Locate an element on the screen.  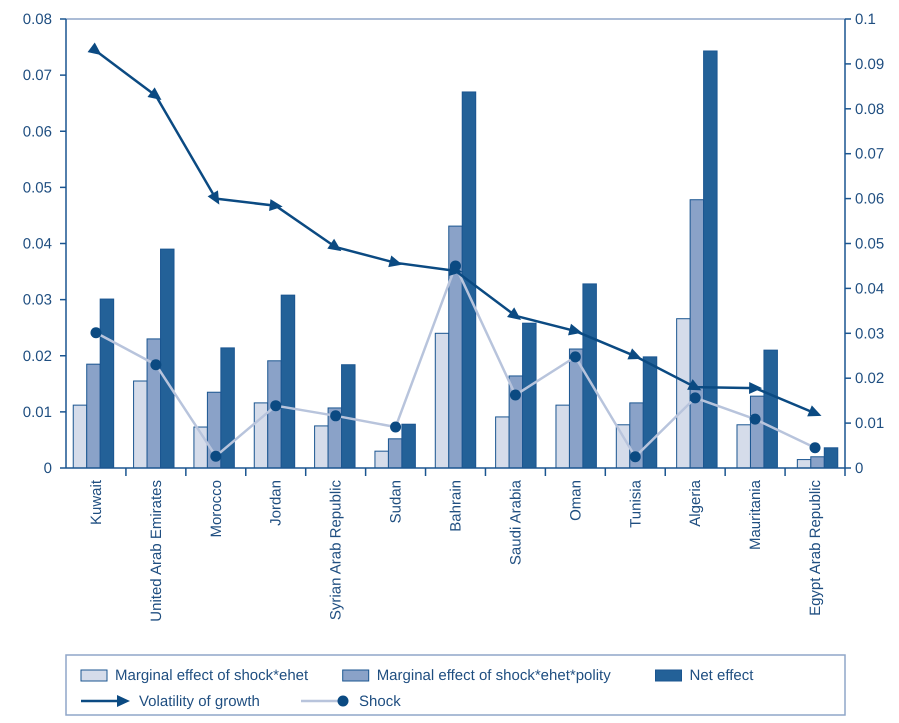
x-tick-label: Bahrain is located at coordinates (456, 506).